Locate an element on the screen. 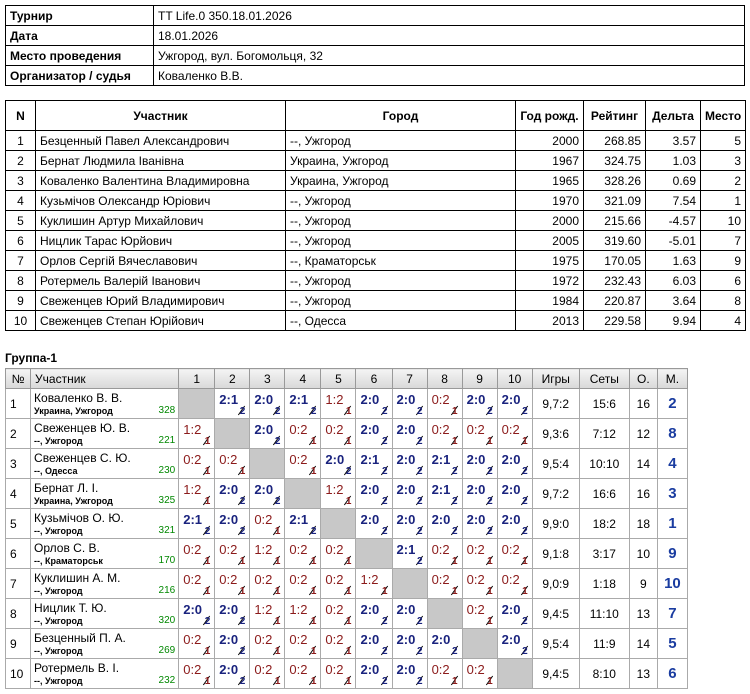  column-header: Дельта is located at coordinates (673, 115).